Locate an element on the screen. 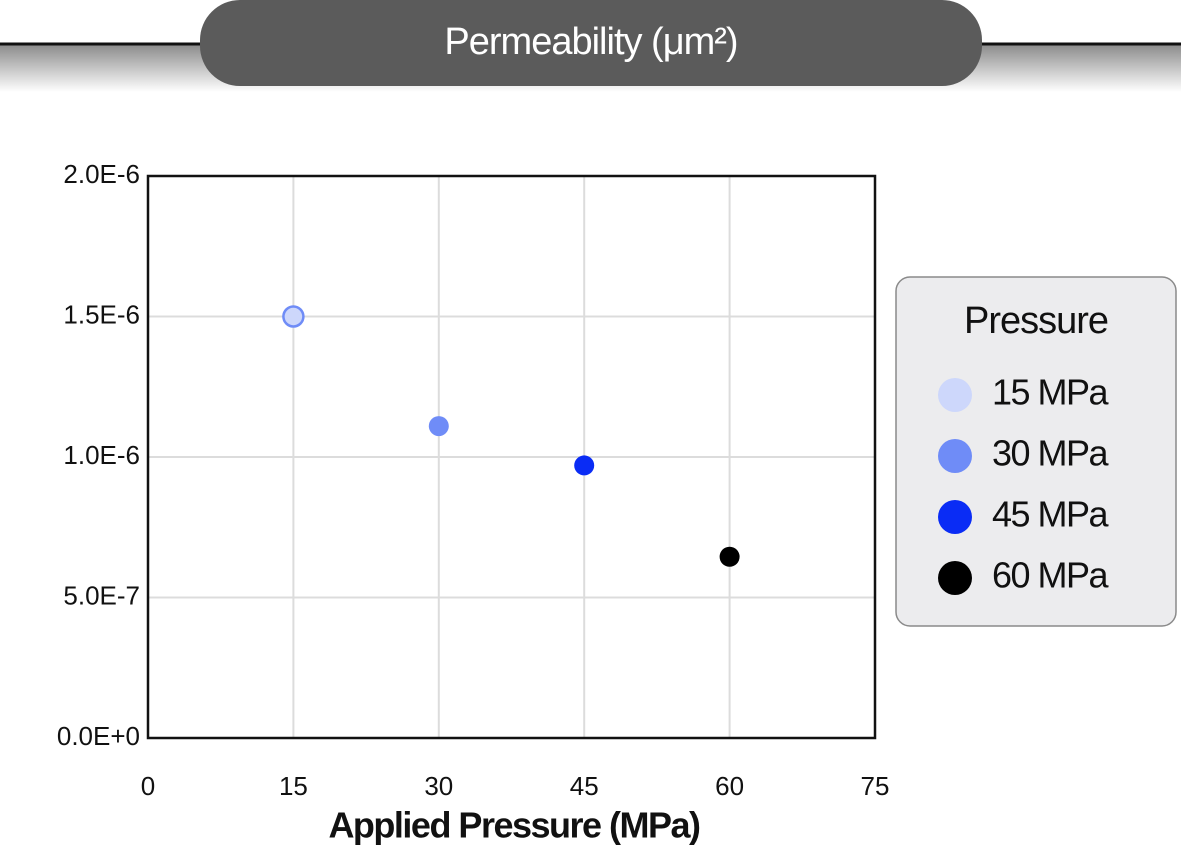  legend-label: 45 MPa is located at coordinates (1051, 514).